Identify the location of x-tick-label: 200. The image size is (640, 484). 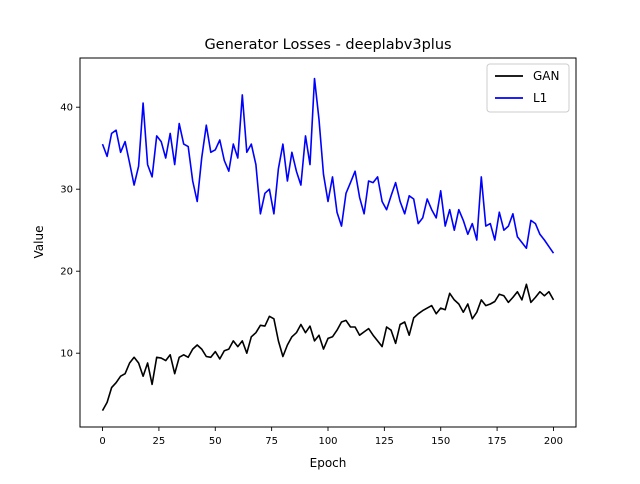
(553, 441).